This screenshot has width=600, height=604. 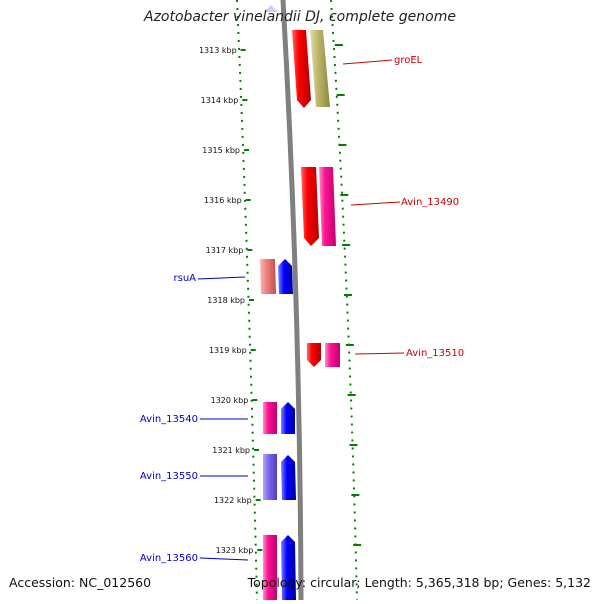 What do you see at coordinates (375, 203) in the screenshot?
I see `avin-13490-leader` at bounding box center [375, 203].